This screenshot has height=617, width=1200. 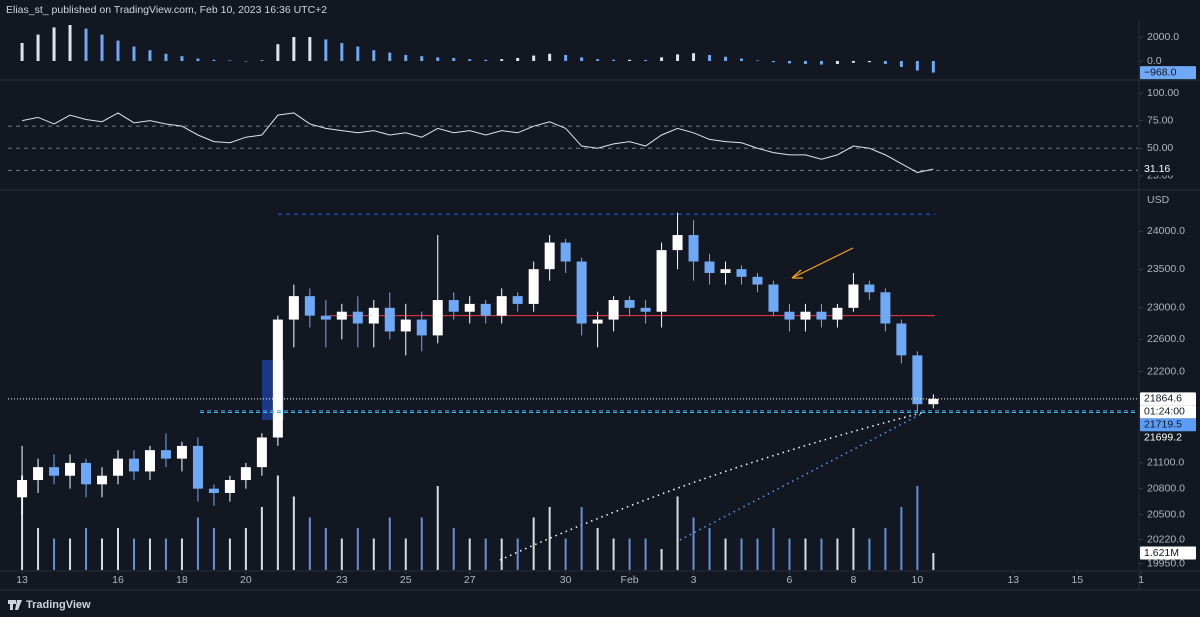 I want to click on currency-label: USD, so click(x=1158, y=200).